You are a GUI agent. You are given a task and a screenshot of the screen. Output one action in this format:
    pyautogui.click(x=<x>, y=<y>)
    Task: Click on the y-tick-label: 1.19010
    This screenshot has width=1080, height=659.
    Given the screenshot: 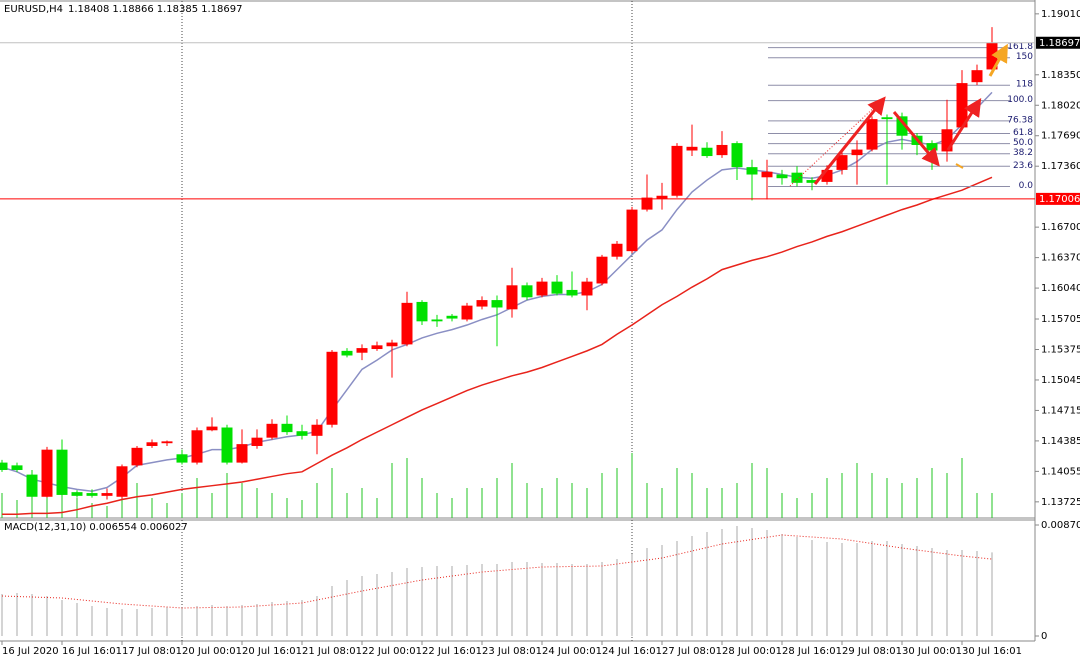 What is the action you would take?
    pyautogui.click(x=1060, y=14)
    